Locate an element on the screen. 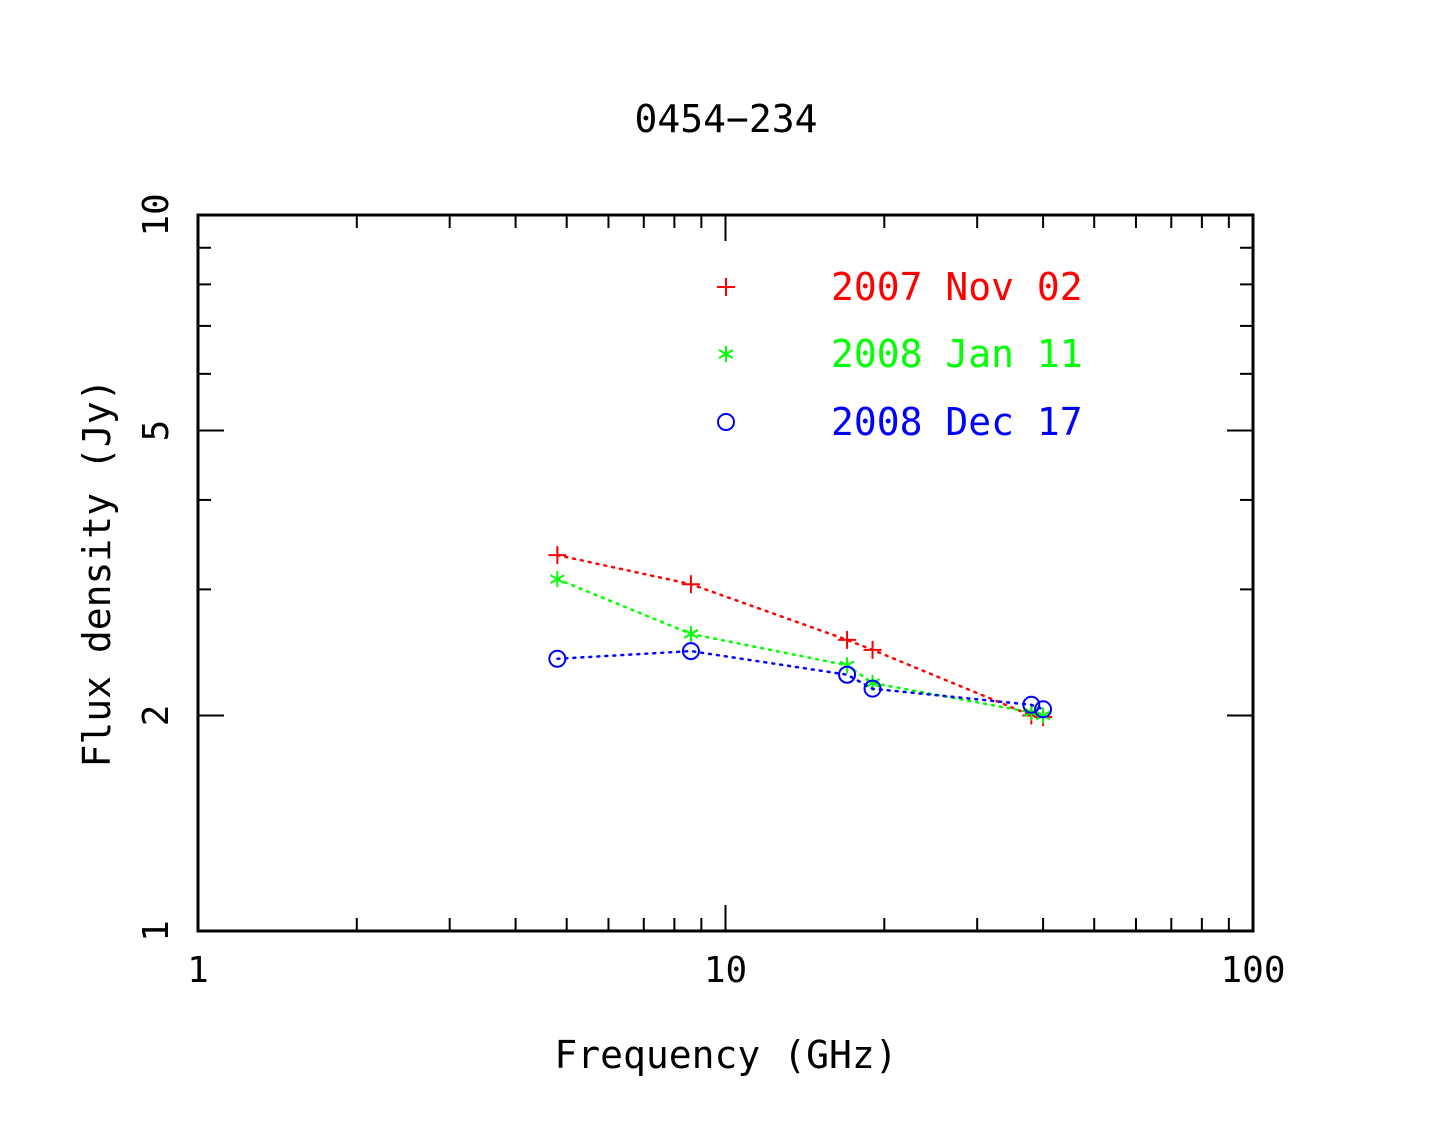 The height and width of the screenshot is (1148, 1451). x-axis-label: Frequency (GHz) is located at coordinates (725, 1055).